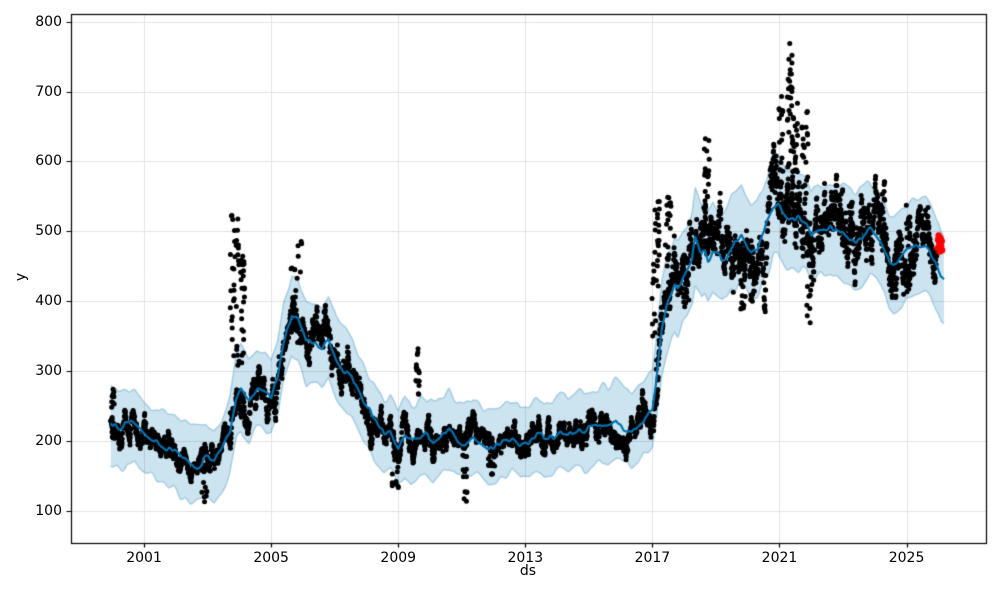  Describe the element at coordinates (271, 558) in the screenshot. I see `x-tick-label: 2005` at that location.